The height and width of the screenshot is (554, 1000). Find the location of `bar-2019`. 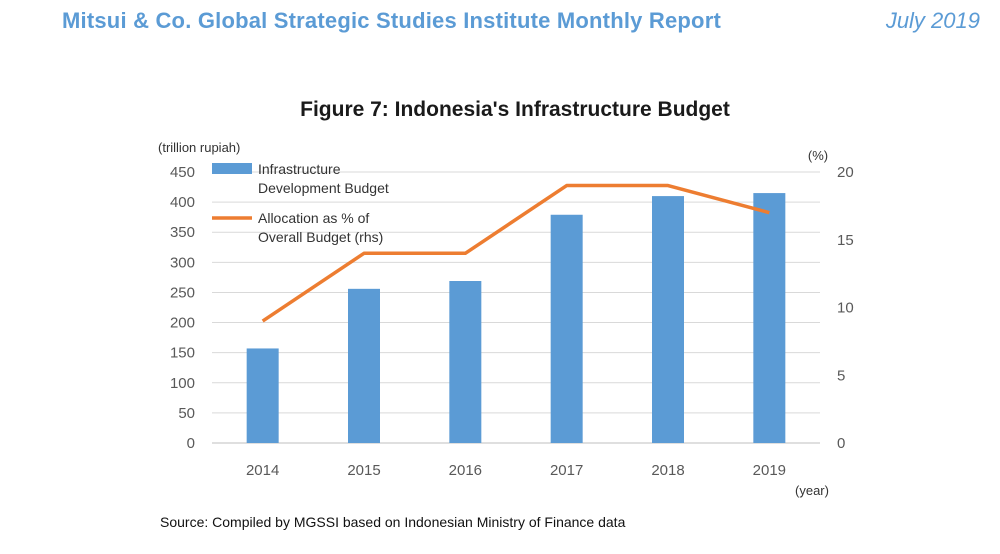

bar-2019 is located at coordinates (769, 318).